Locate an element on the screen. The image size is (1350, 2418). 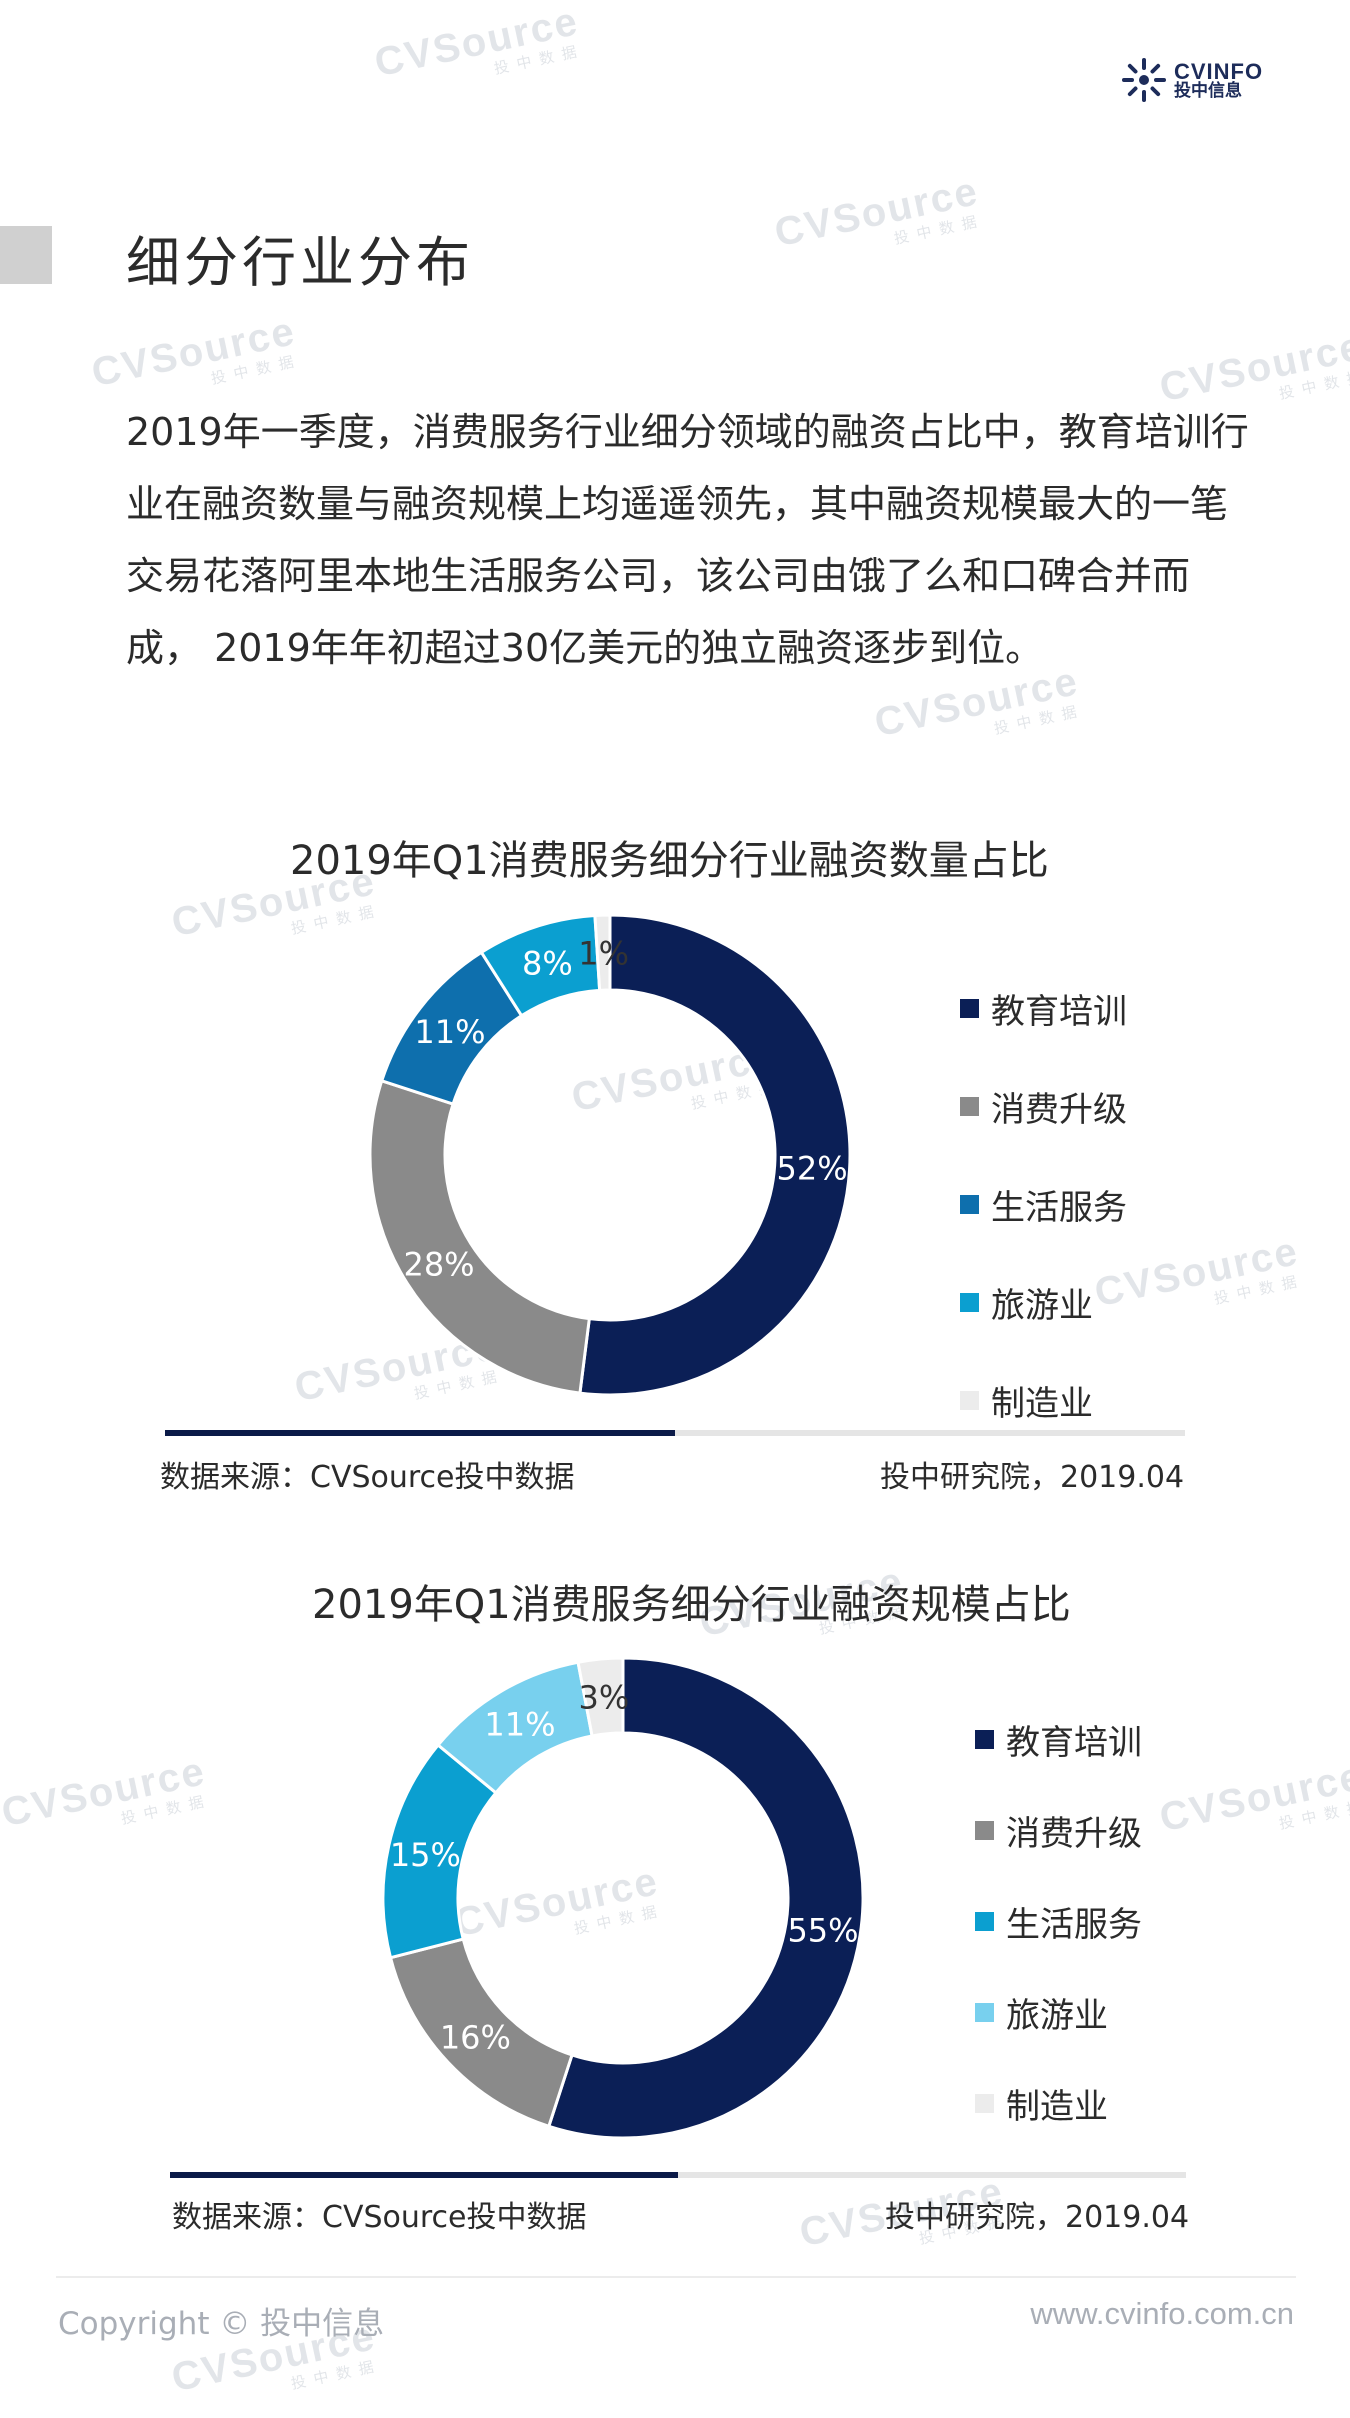
slice-label-3: 11% is located at coordinates (519, 1725).